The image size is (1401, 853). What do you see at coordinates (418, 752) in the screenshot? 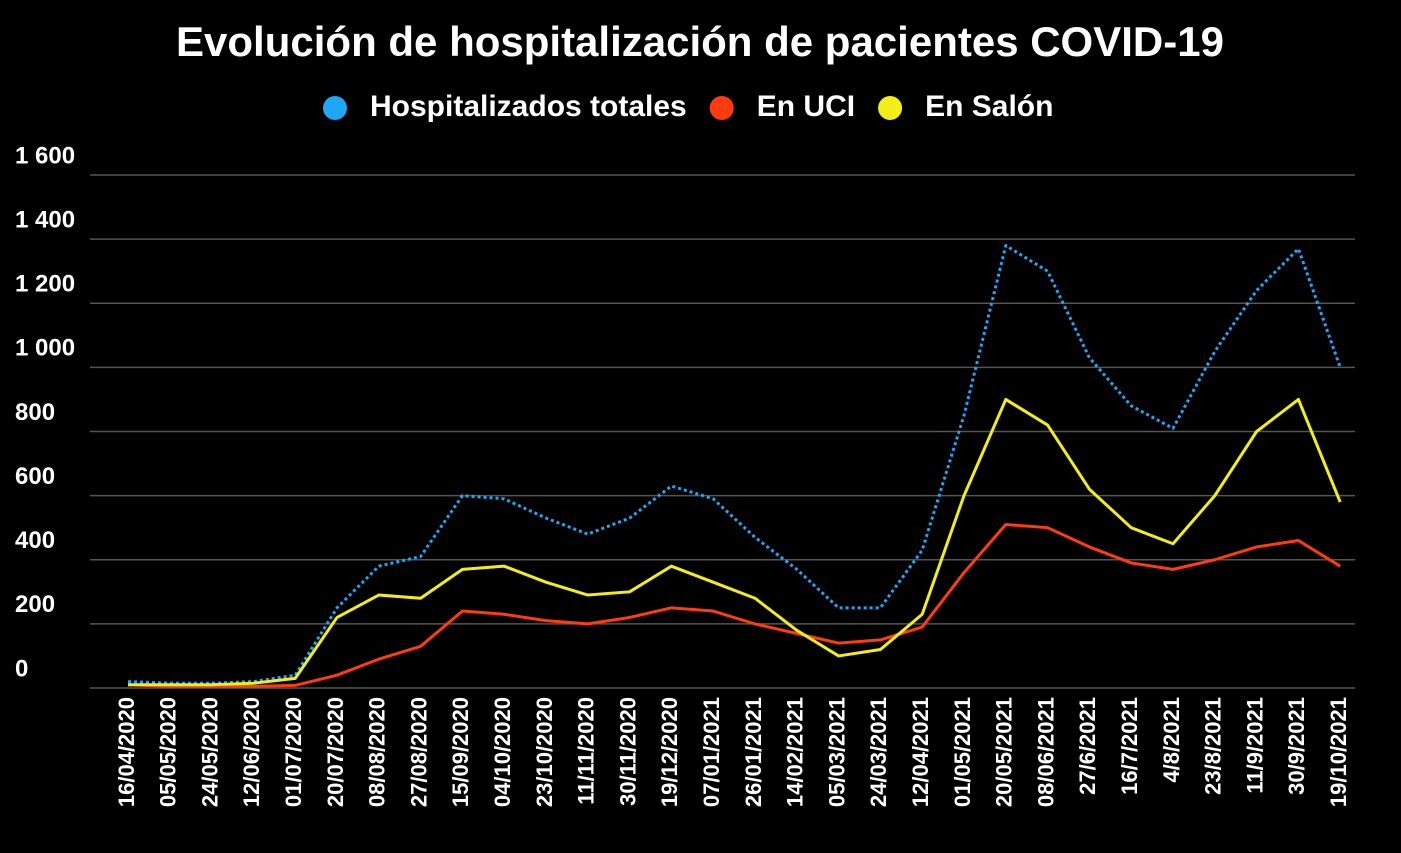
I see `x-tick-label: 27/08/2020` at bounding box center [418, 752].